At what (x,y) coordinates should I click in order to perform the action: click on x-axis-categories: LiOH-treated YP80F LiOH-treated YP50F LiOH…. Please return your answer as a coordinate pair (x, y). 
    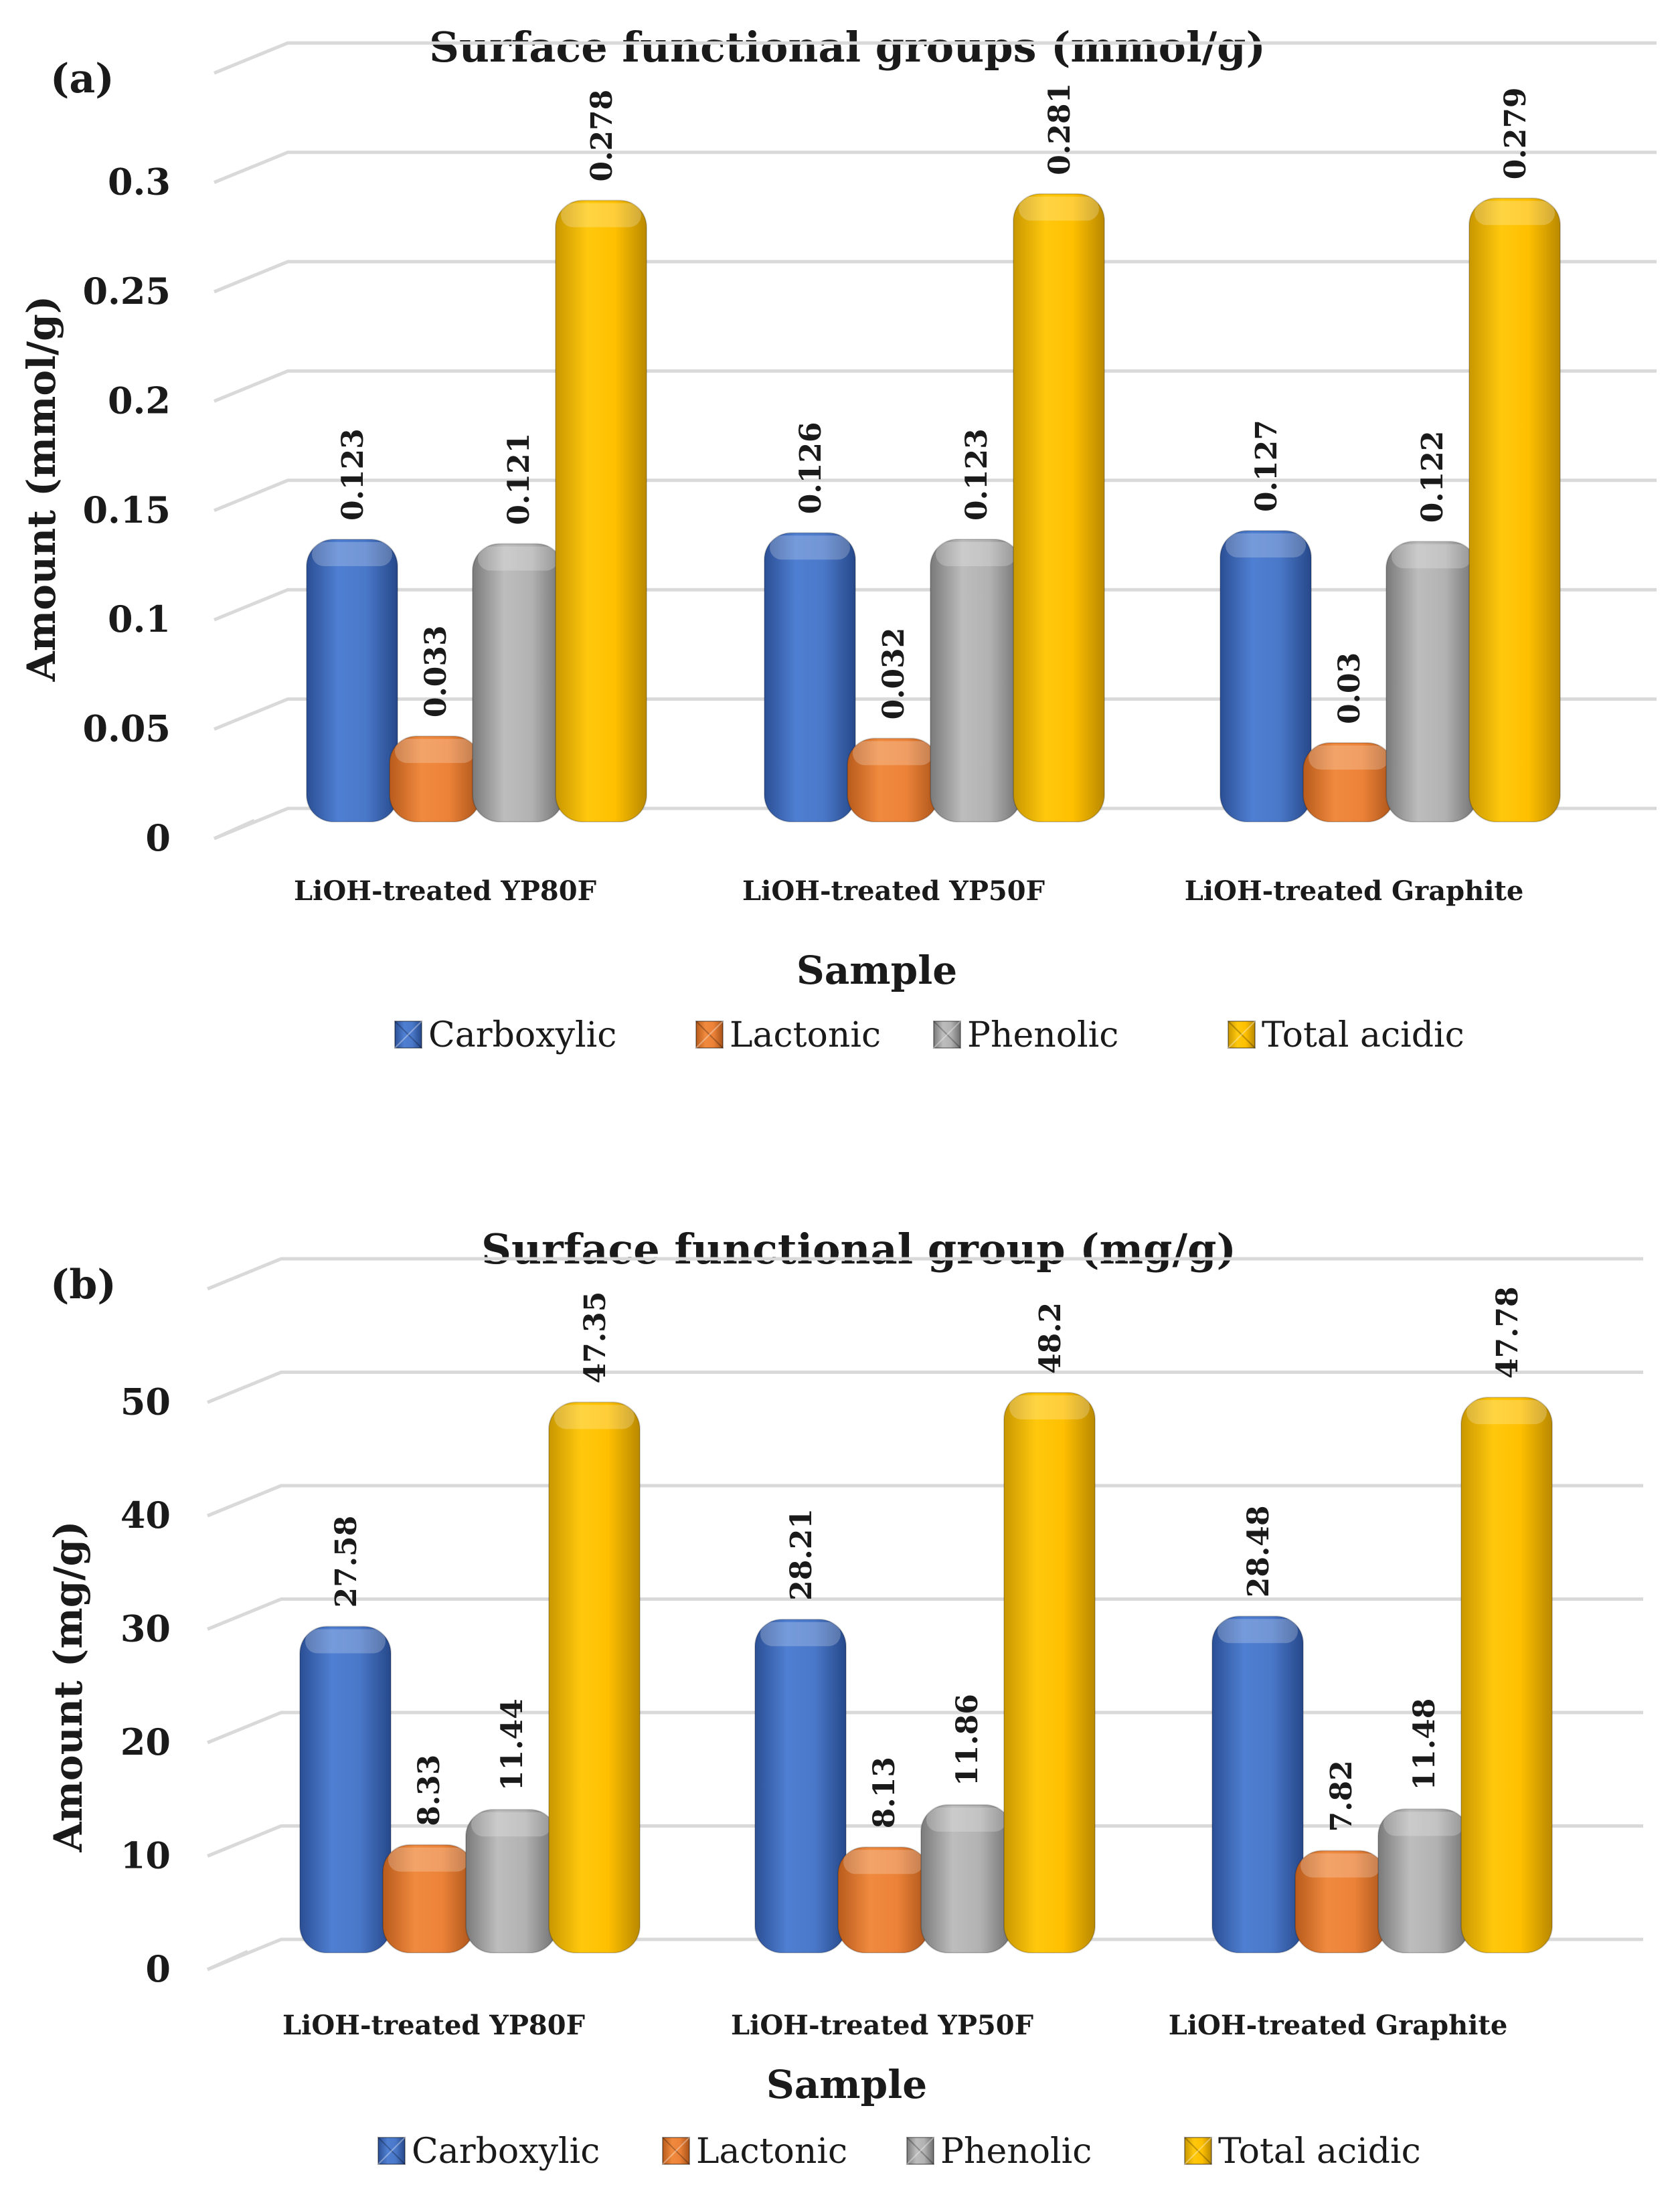
    Looking at the image, I should click on (894, 2026).